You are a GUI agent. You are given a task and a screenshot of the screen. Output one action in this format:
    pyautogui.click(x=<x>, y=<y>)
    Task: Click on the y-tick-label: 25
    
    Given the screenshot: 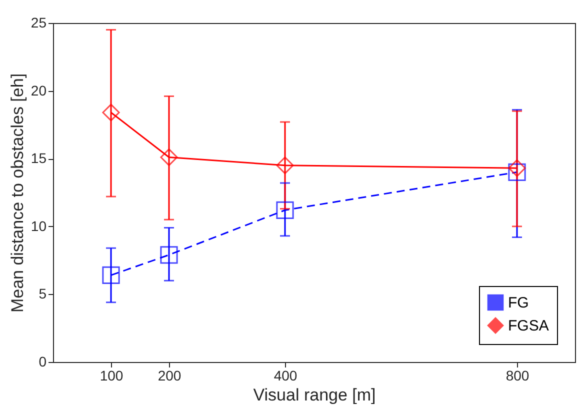 What is the action you would take?
    pyautogui.click(x=38, y=22)
    